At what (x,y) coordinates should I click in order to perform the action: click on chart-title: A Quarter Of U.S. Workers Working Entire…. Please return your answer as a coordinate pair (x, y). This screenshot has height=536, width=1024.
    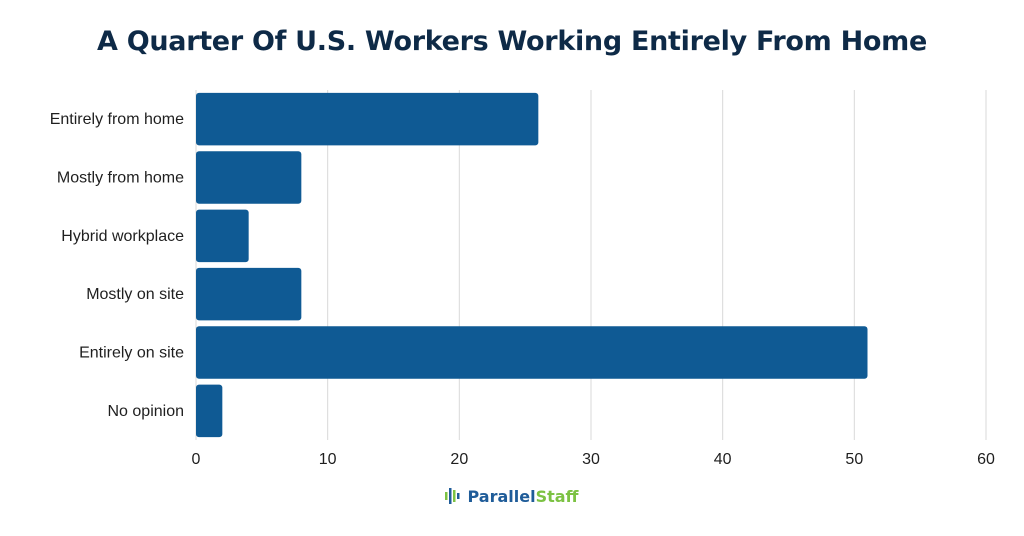
    Looking at the image, I should click on (512, 41).